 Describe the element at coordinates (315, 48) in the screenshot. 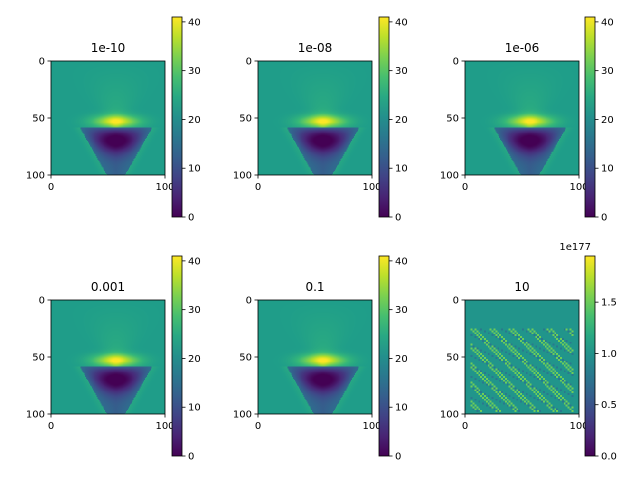

I see `subplot-title: 1e-08` at that location.